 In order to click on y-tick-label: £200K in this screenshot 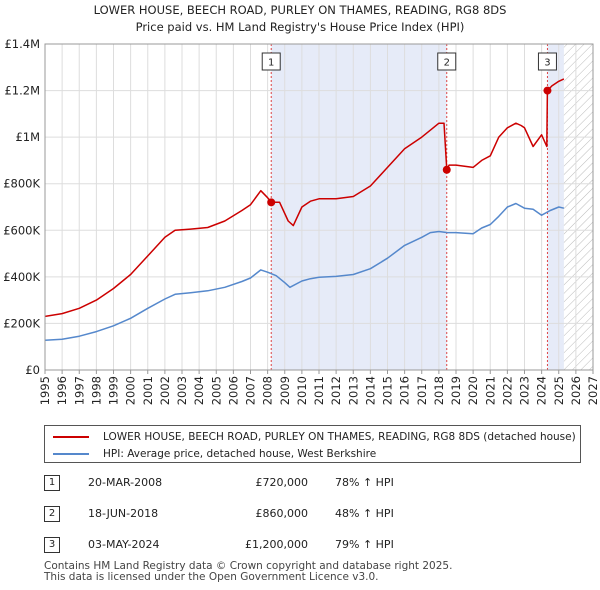, I will do `click(21, 323)`.